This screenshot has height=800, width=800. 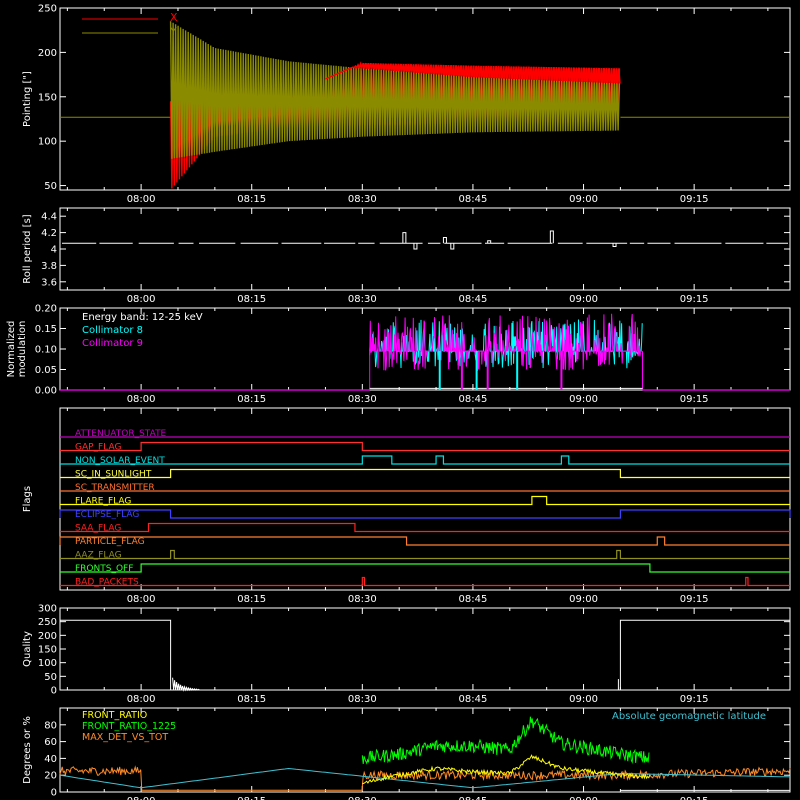 What do you see at coordinates (689, 716) in the screenshot?
I see `geomag-label: Absolute geomagnetic latitude` at bounding box center [689, 716].